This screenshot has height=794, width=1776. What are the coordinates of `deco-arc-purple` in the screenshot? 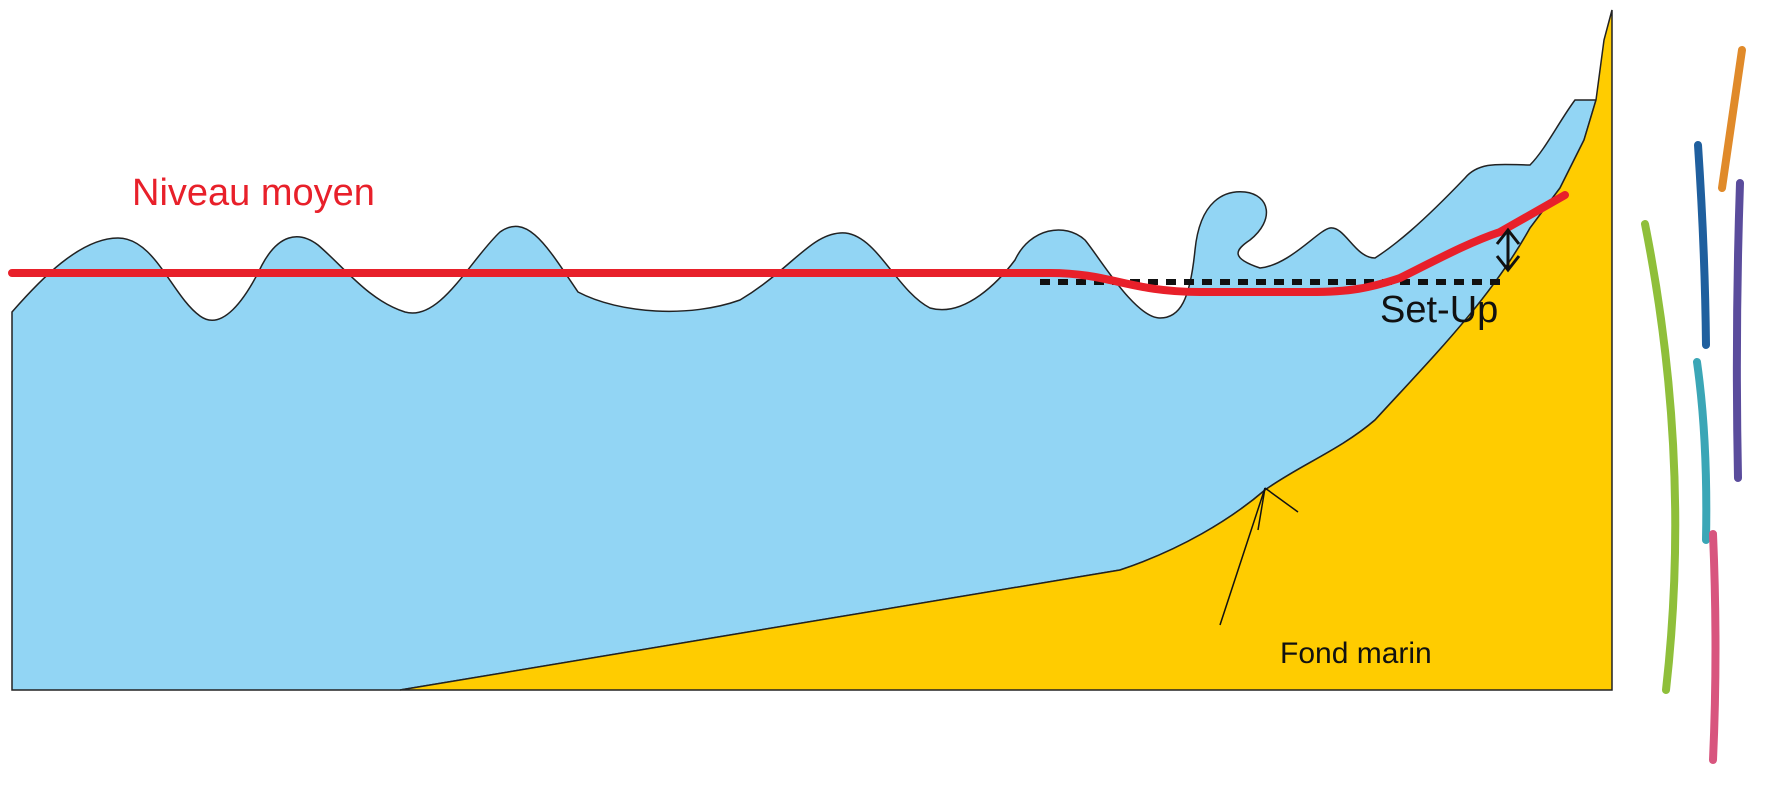 It's located at (1738, 330).